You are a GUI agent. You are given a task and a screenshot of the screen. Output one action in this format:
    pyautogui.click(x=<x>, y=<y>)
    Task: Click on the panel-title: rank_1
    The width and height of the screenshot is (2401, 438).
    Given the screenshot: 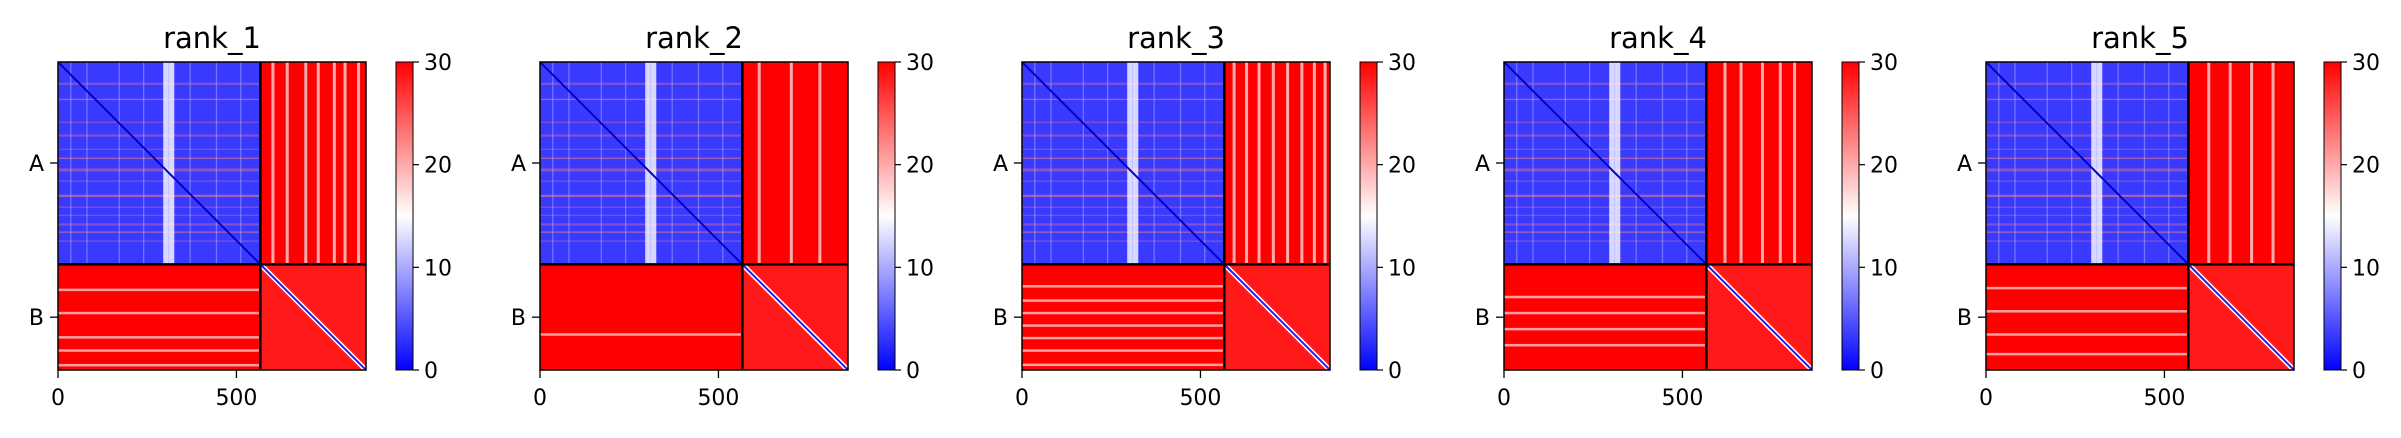 What is the action you would take?
    pyautogui.click(x=212, y=38)
    